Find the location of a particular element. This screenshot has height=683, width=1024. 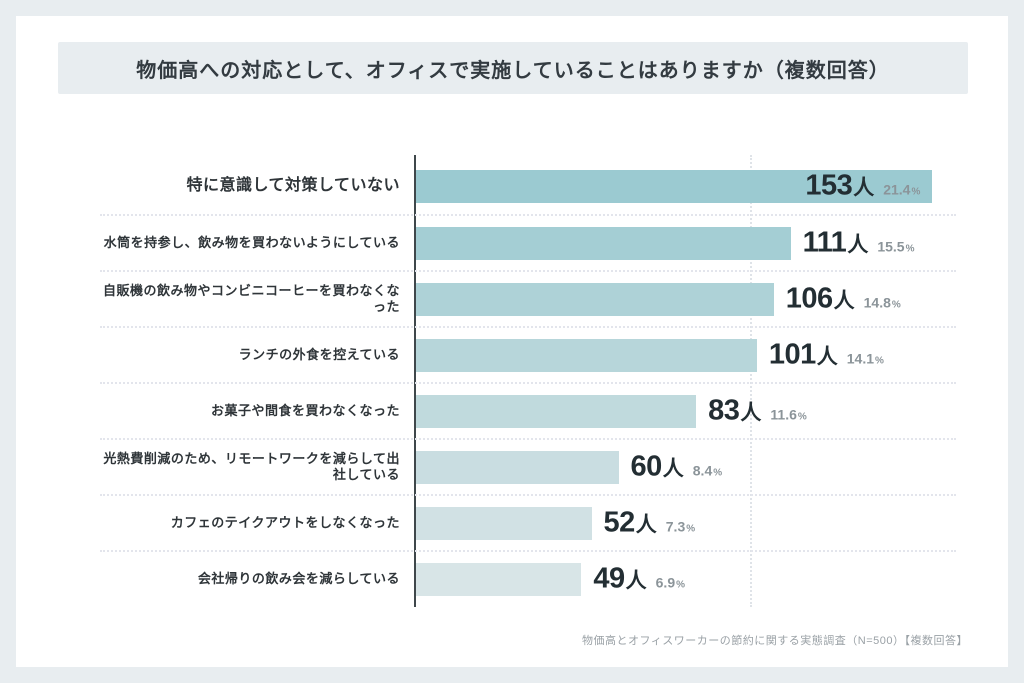

chart-row: 光熱費削減のため、リモートワークを減らして出社している 60 人 8.4% is located at coordinates (528, 466).